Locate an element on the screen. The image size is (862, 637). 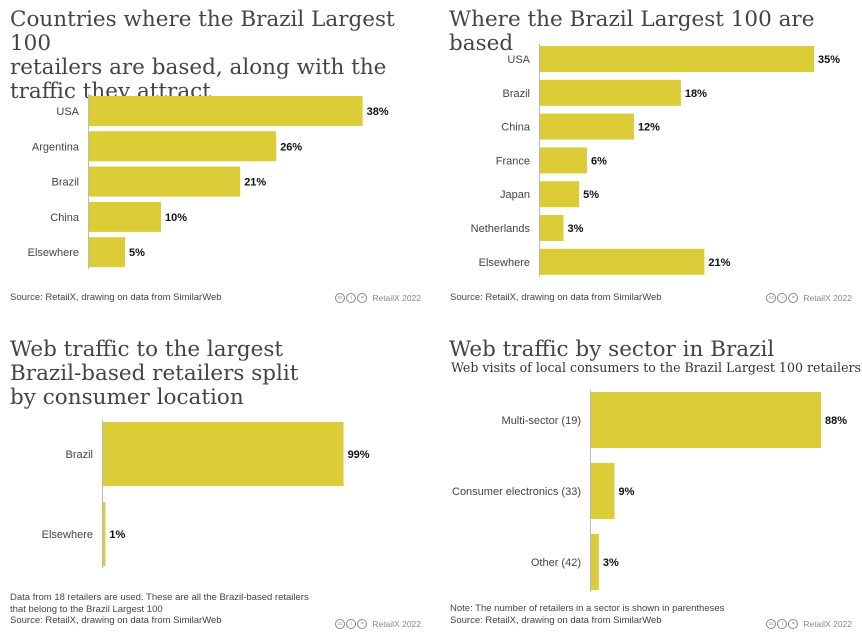
value-label: 12% is located at coordinates (649, 128).